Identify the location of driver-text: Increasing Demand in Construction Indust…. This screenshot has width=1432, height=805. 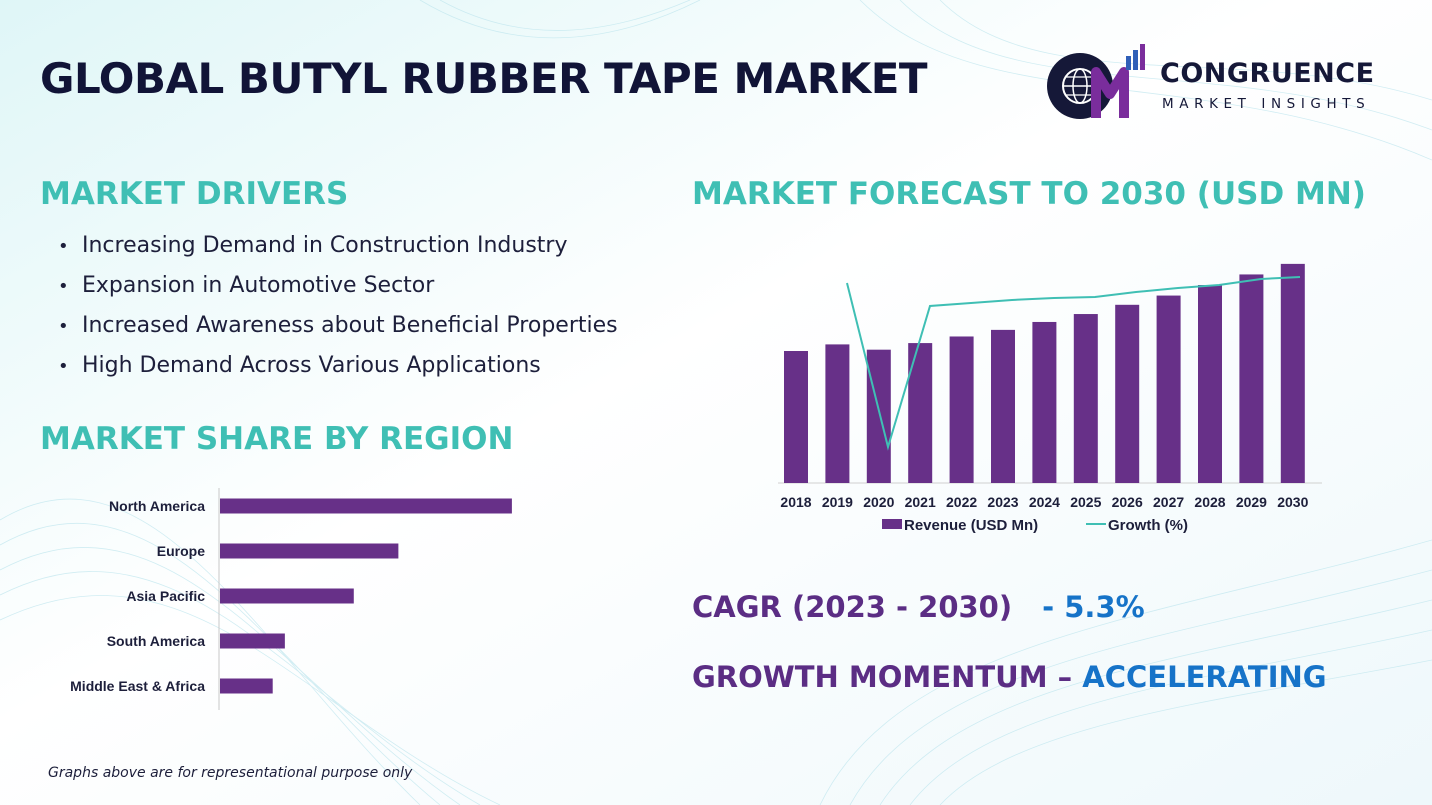
(325, 245).